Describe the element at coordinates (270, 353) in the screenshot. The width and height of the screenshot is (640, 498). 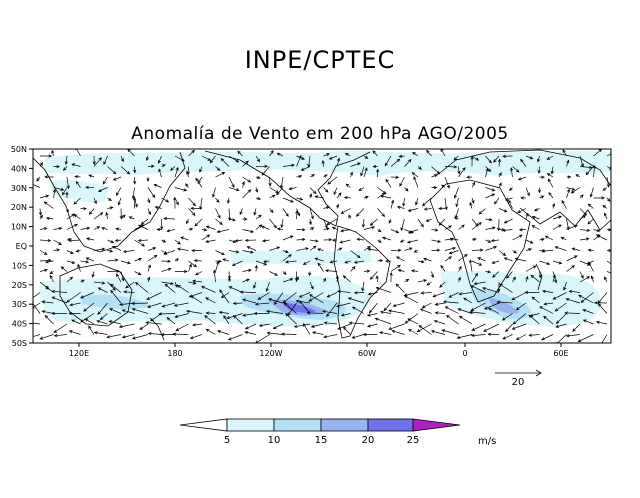
I see `lon-label: 120W` at that location.